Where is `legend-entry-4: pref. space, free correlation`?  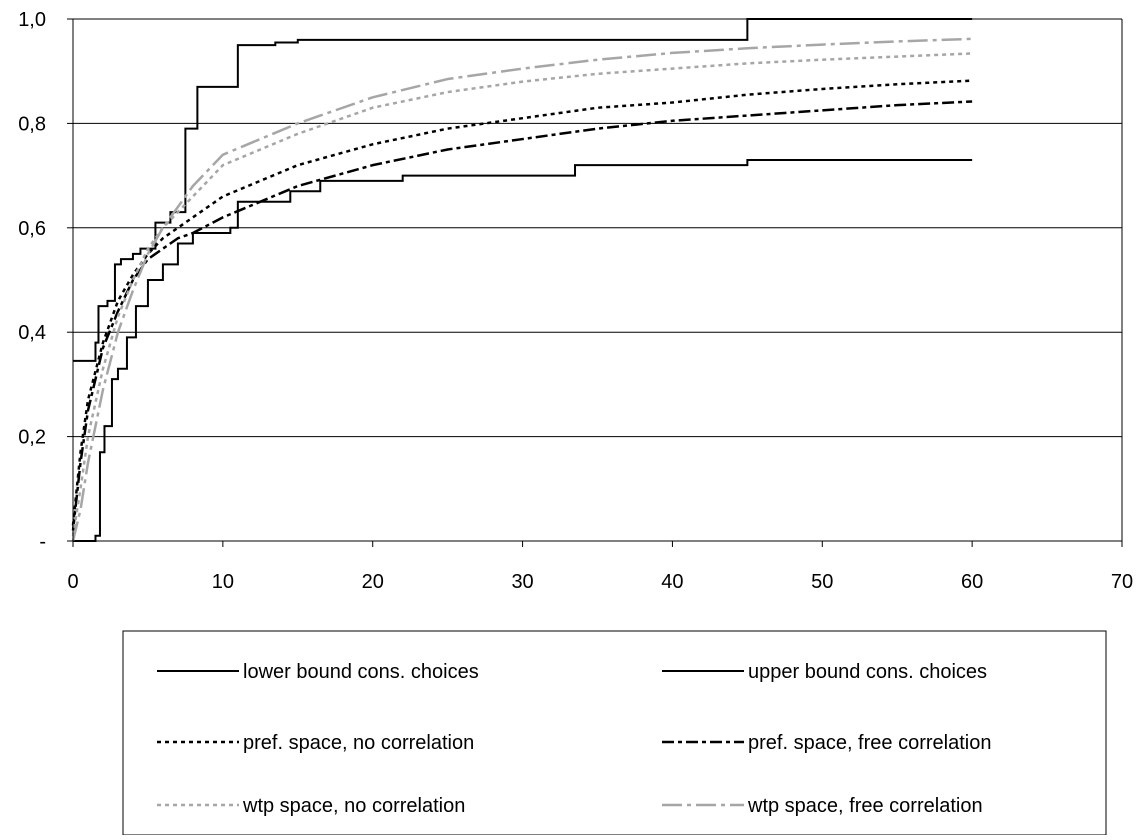
legend-entry-4: pref. space, free correlation is located at coordinates (826, 743).